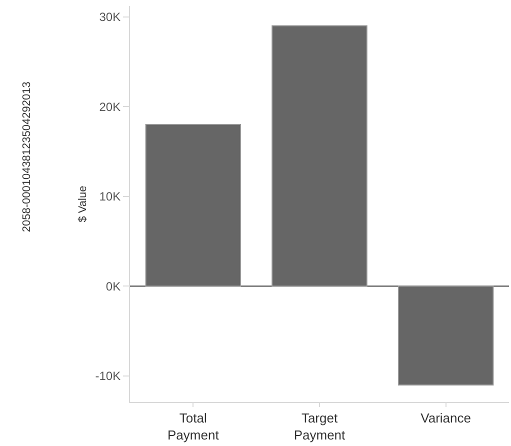 The image size is (511, 446). Describe the element at coordinates (445, 418) in the screenshot. I see `x-tick-label: Variance` at that location.